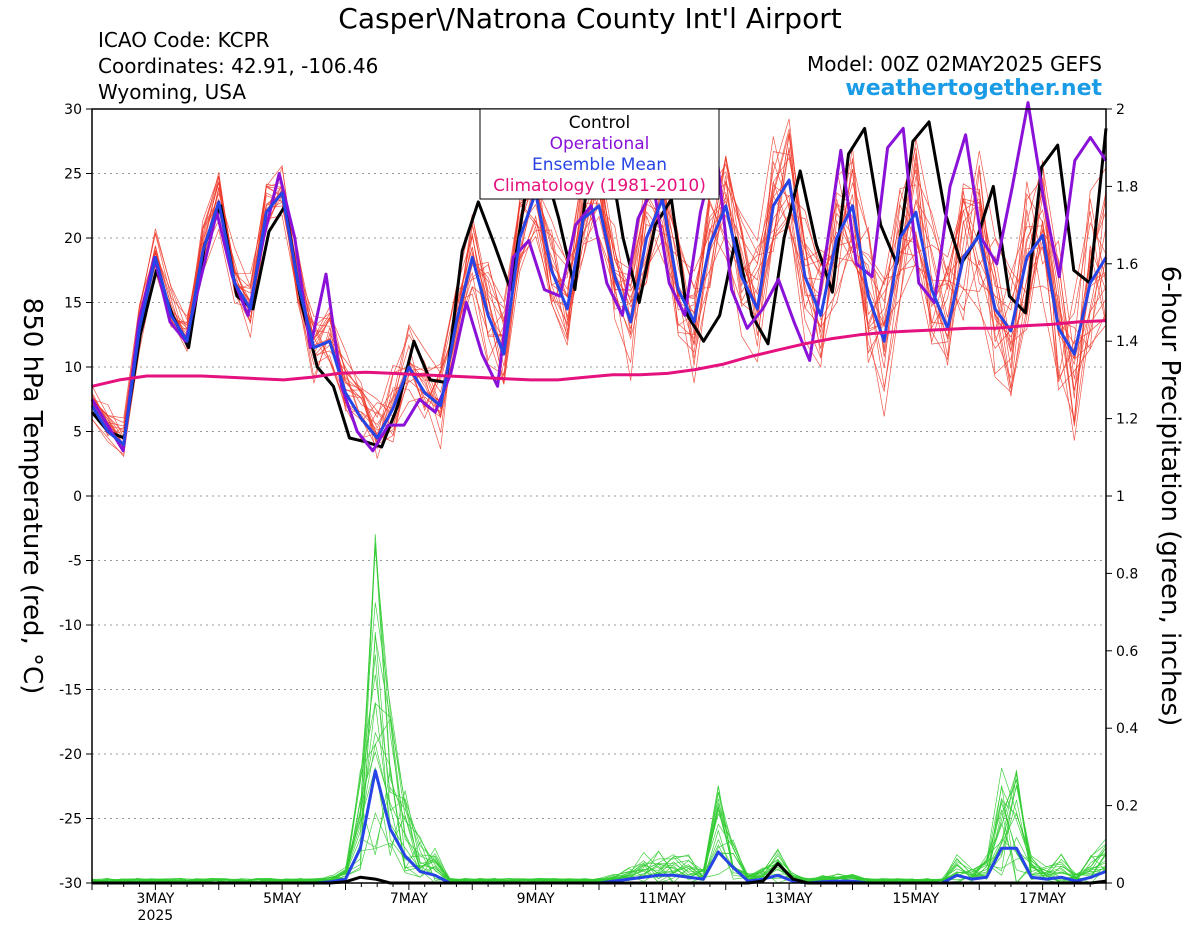  What do you see at coordinates (600, 144) in the screenshot?
I see `legend-entry: Operational` at bounding box center [600, 144].